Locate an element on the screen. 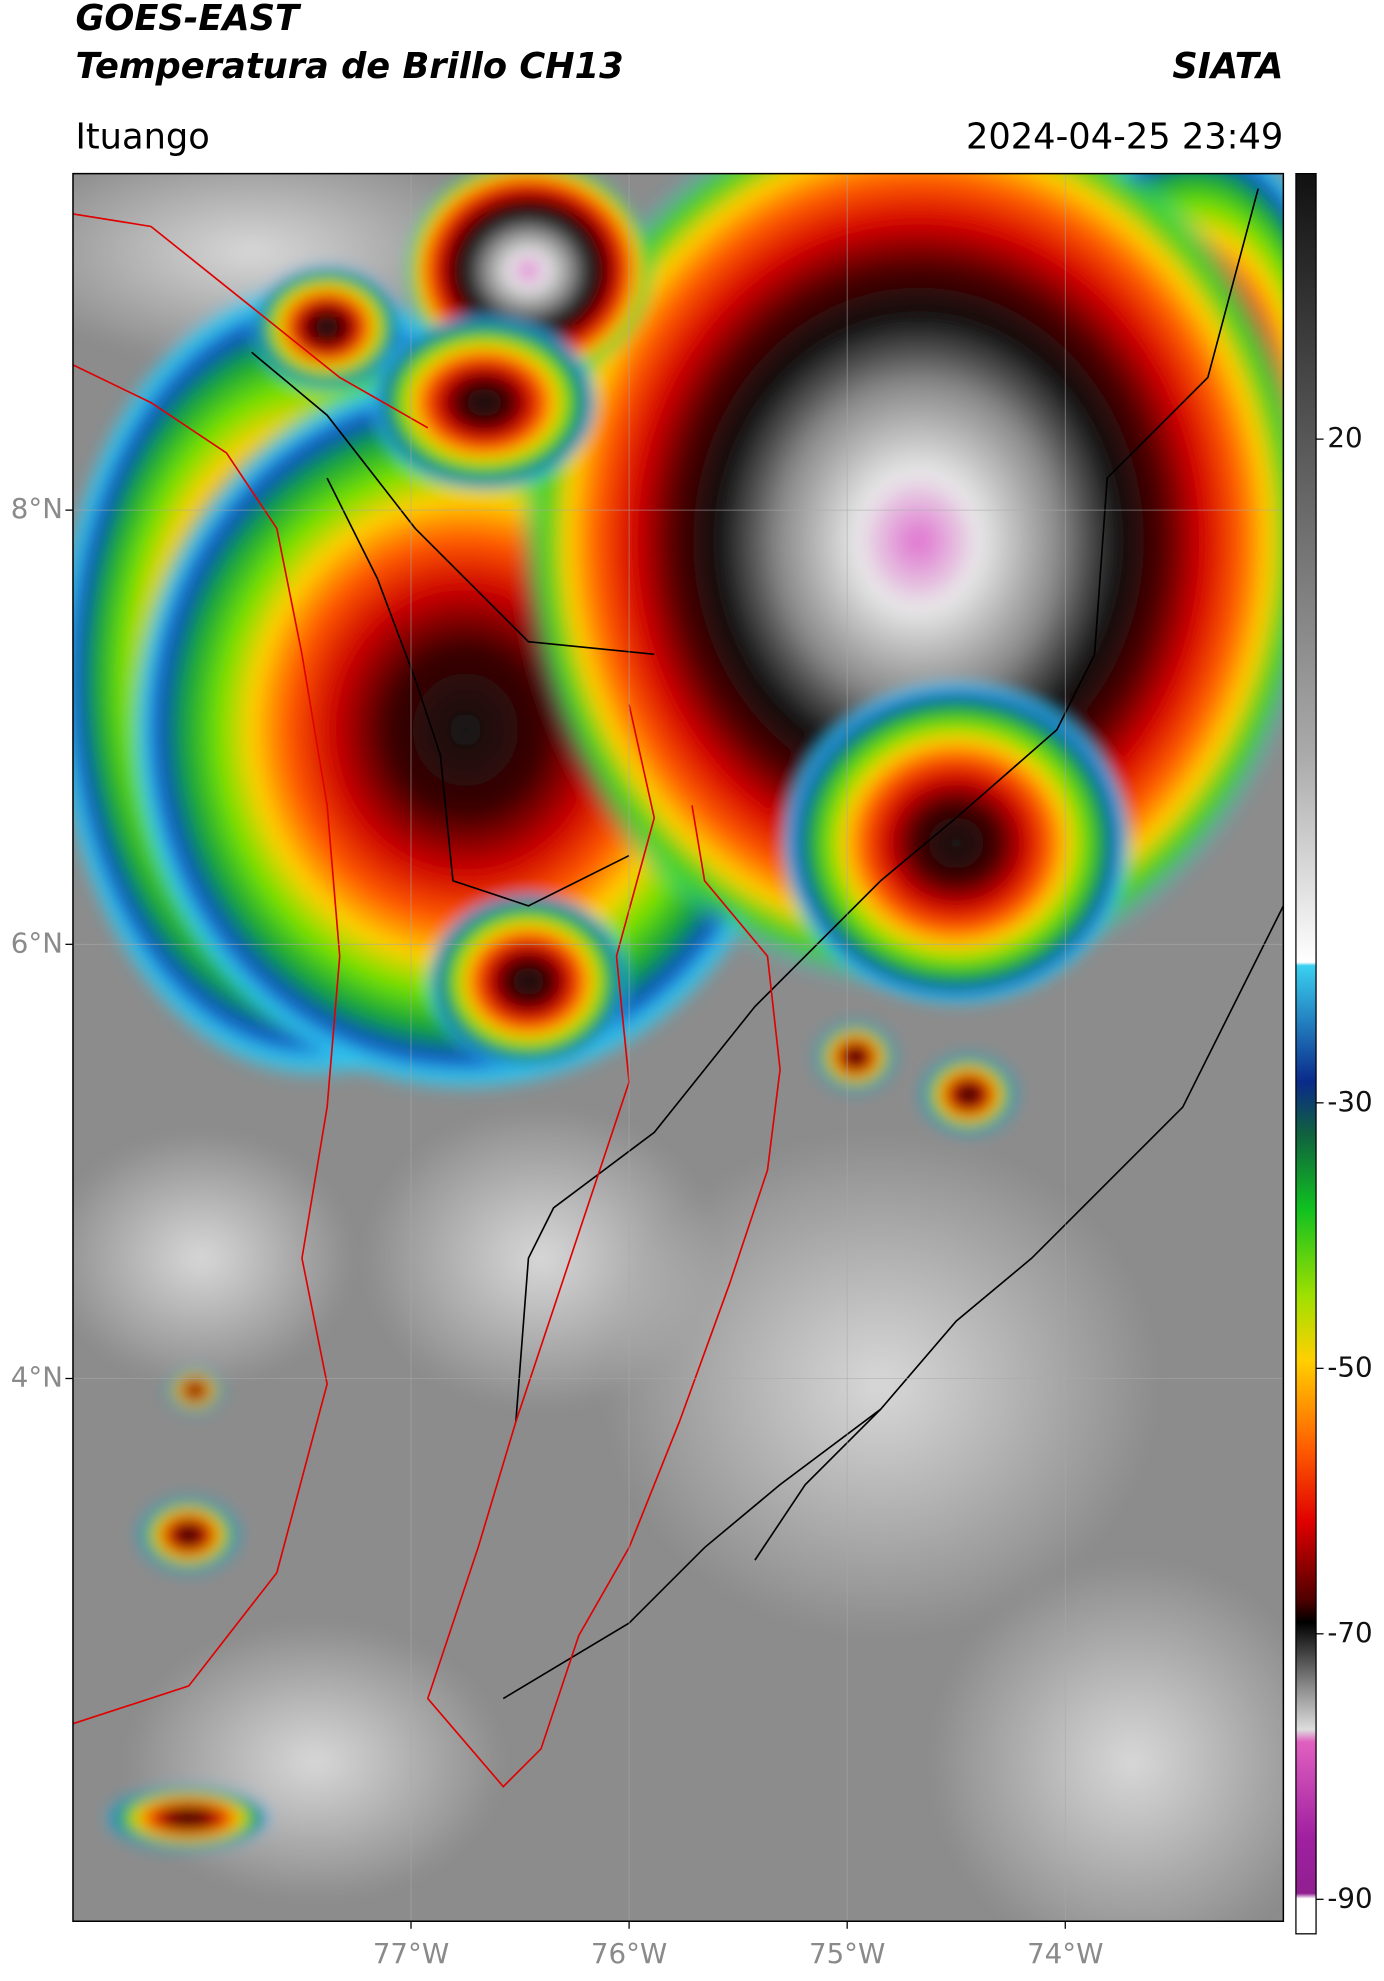  colorbar-tick-label: -30 is located at coordinates (1349, 1101).